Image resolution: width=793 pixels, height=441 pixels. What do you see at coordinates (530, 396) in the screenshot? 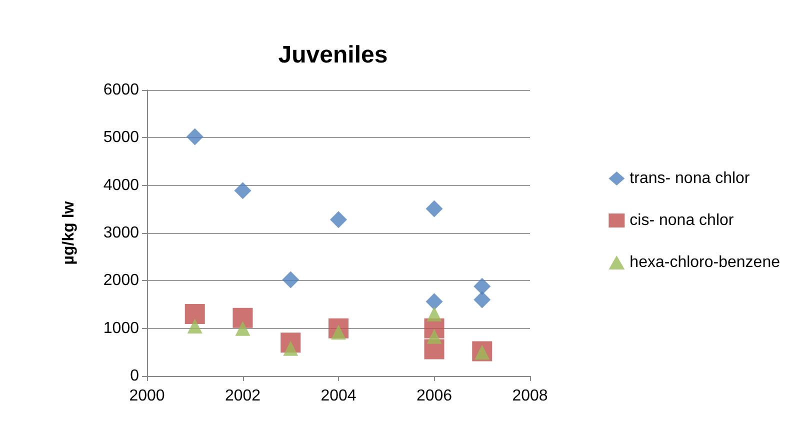
I see `x-tick-label: 2008` at bounding box center [530, 396].